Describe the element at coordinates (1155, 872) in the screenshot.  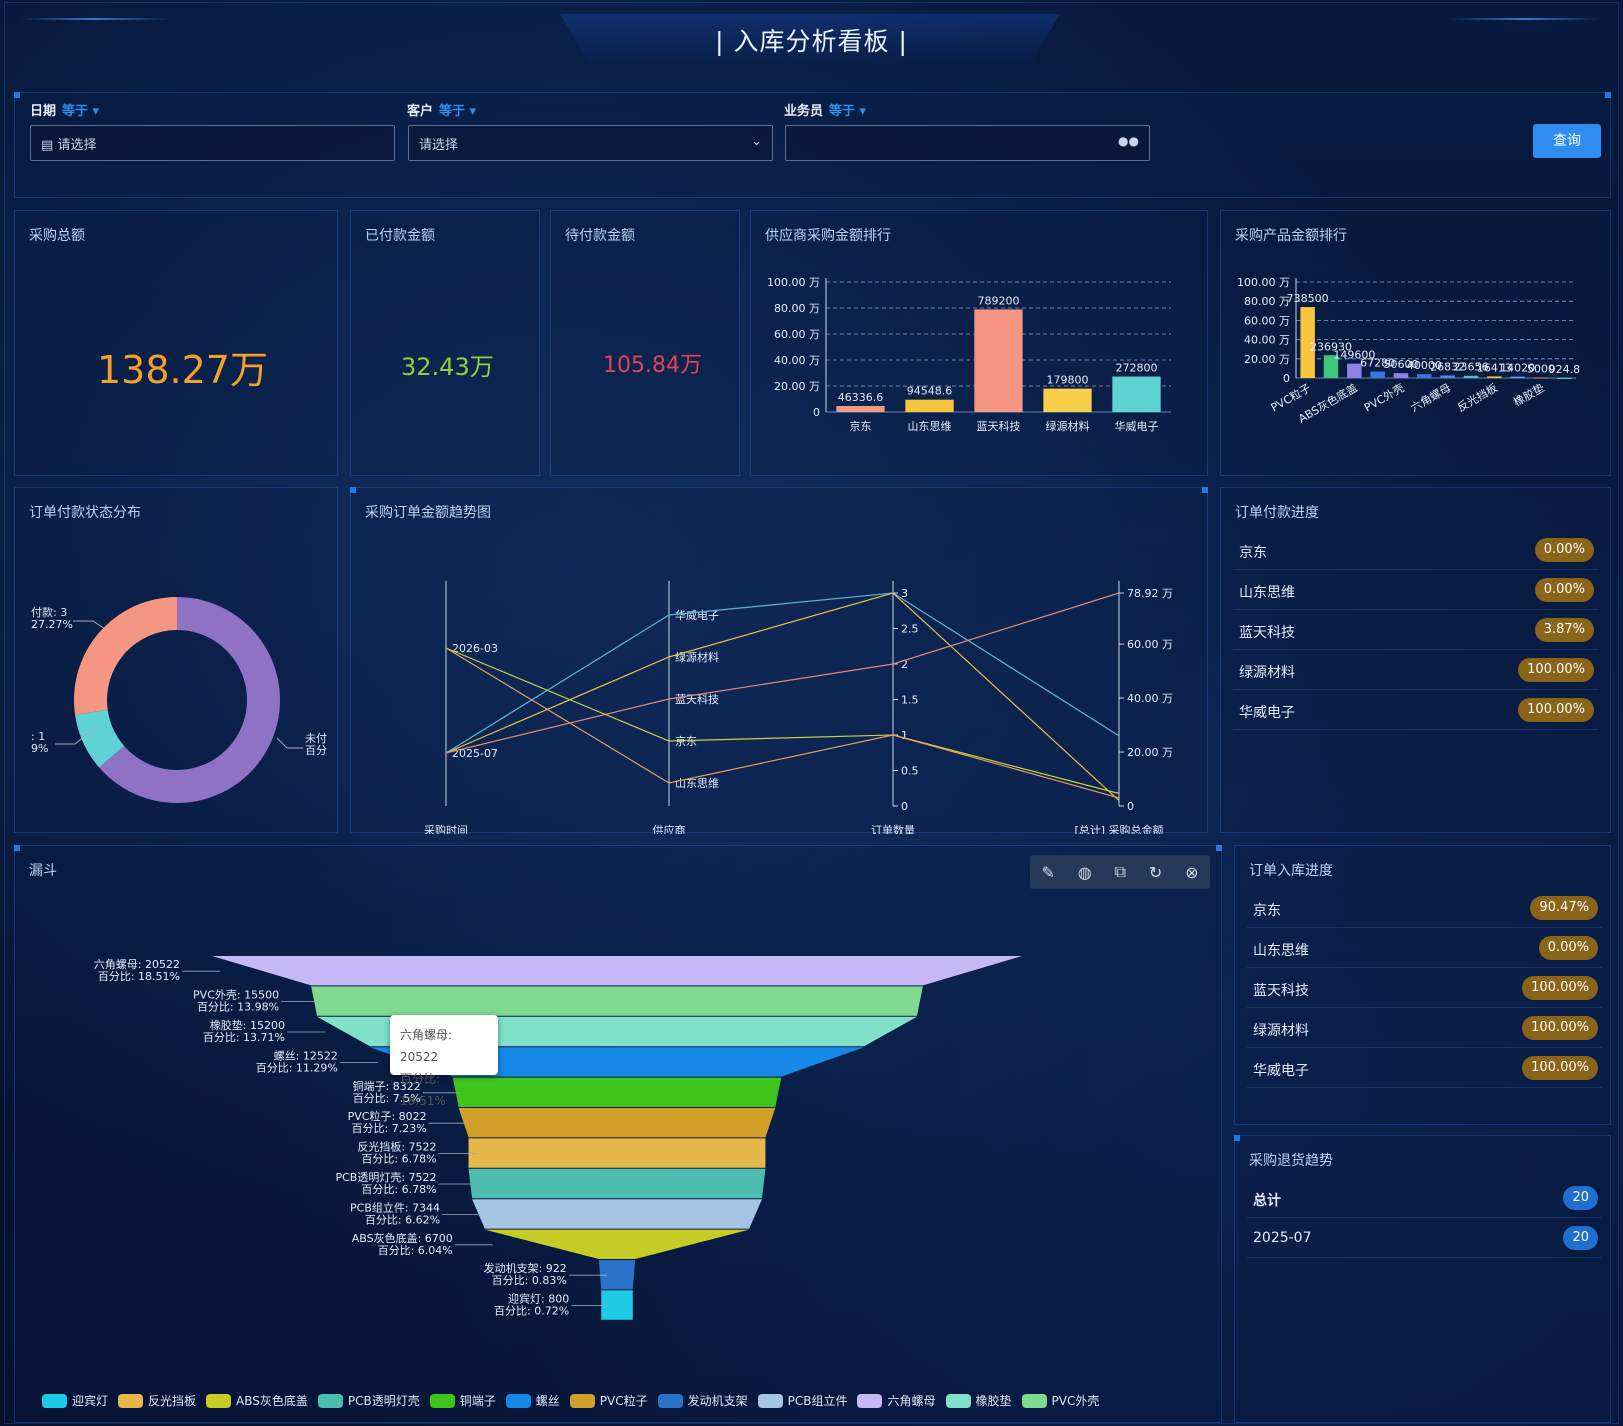
I see `refresh-icon: ↻` at that location.